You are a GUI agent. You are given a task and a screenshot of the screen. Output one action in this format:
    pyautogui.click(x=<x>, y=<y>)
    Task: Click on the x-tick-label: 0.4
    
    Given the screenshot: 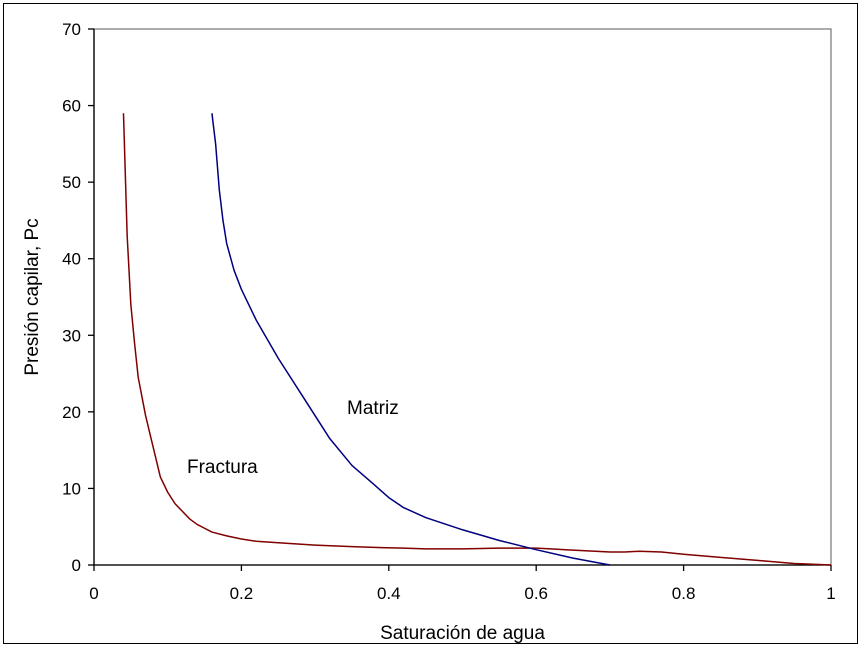 What is the action you would take?
    pyautogui.click(x=389, y=593)
    